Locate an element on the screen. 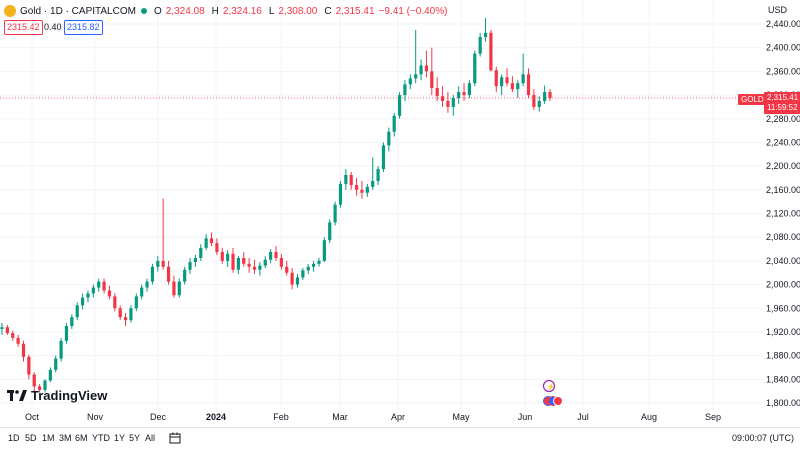 This screenshot has height=451, width=800. close-value: 2,315.41 is located at coordinates (355, 11).